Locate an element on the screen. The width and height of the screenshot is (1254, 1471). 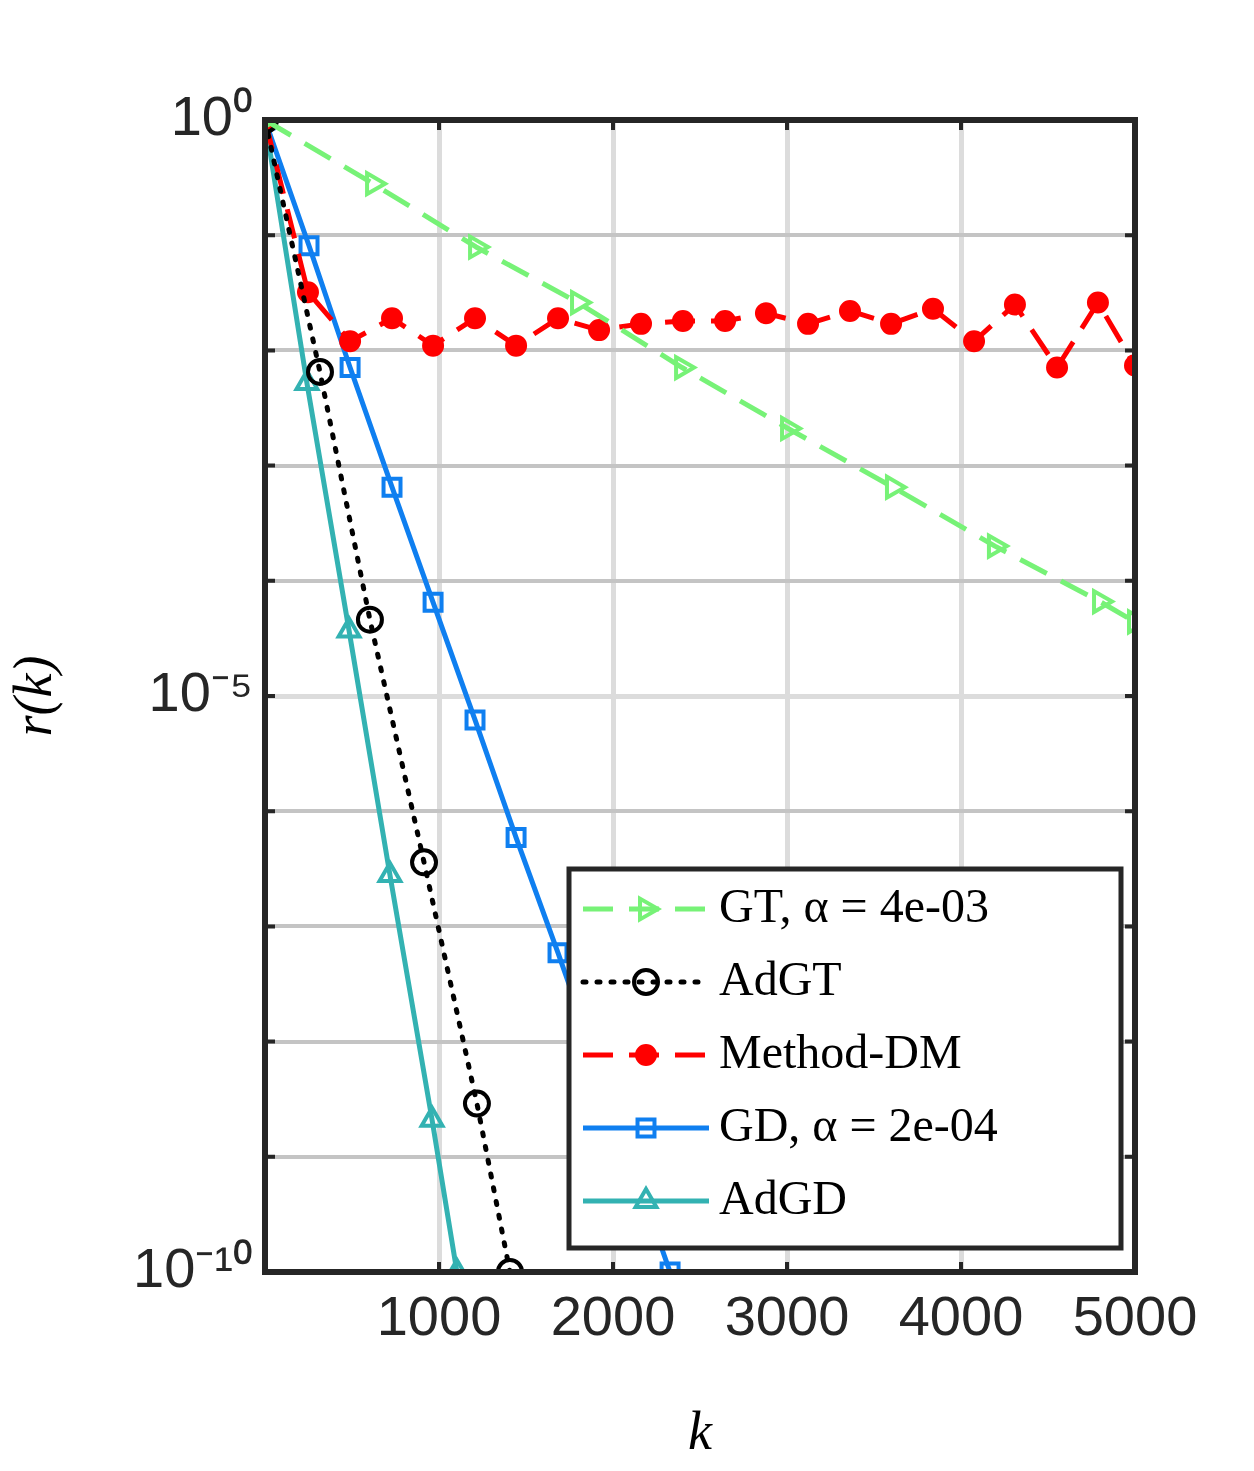
y-axis-title: r(k) is located at coordinates (32, 696).